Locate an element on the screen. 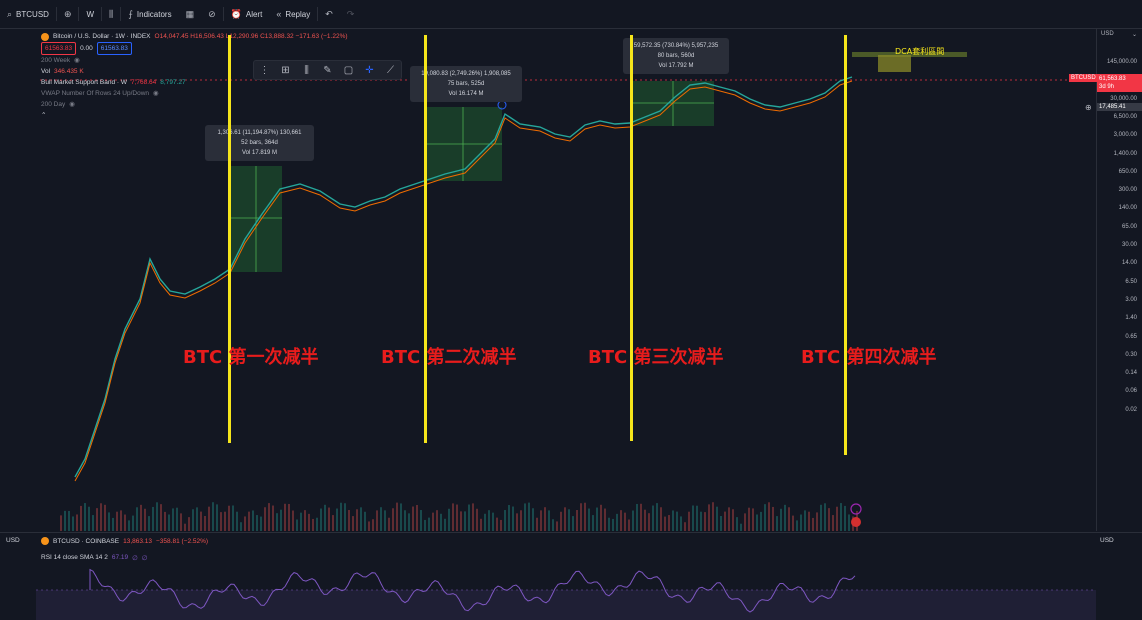  buy-price: 61563.83 is located at coordinates (114, 48).